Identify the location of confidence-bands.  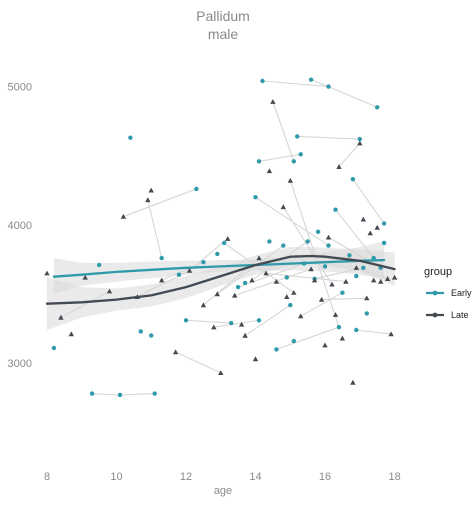
(221, 285).